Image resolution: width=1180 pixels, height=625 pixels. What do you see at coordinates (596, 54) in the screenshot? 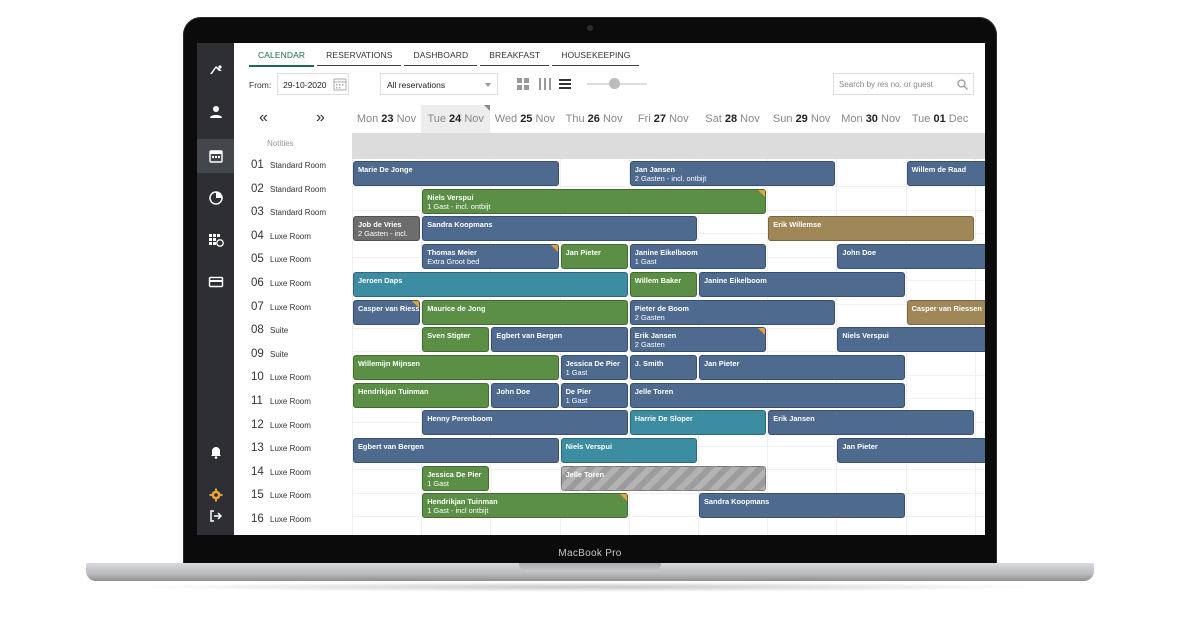
I see `tab-housekeeping: HOUSEKEEPING` at bounding box center [596, 54].